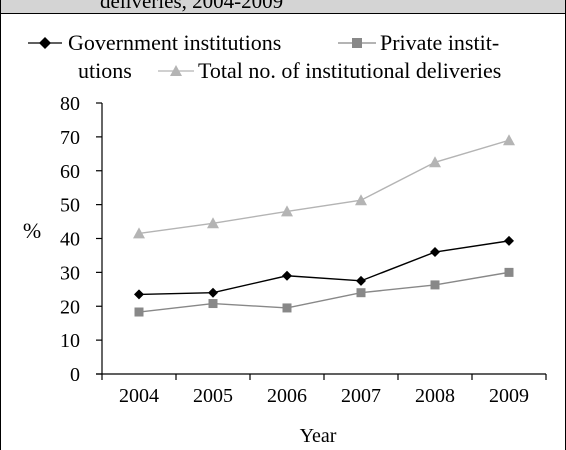 Image resolution: width=566 pixels, height=450 pixels. I want to click on y-tick-label: 70, so click(70, 138).